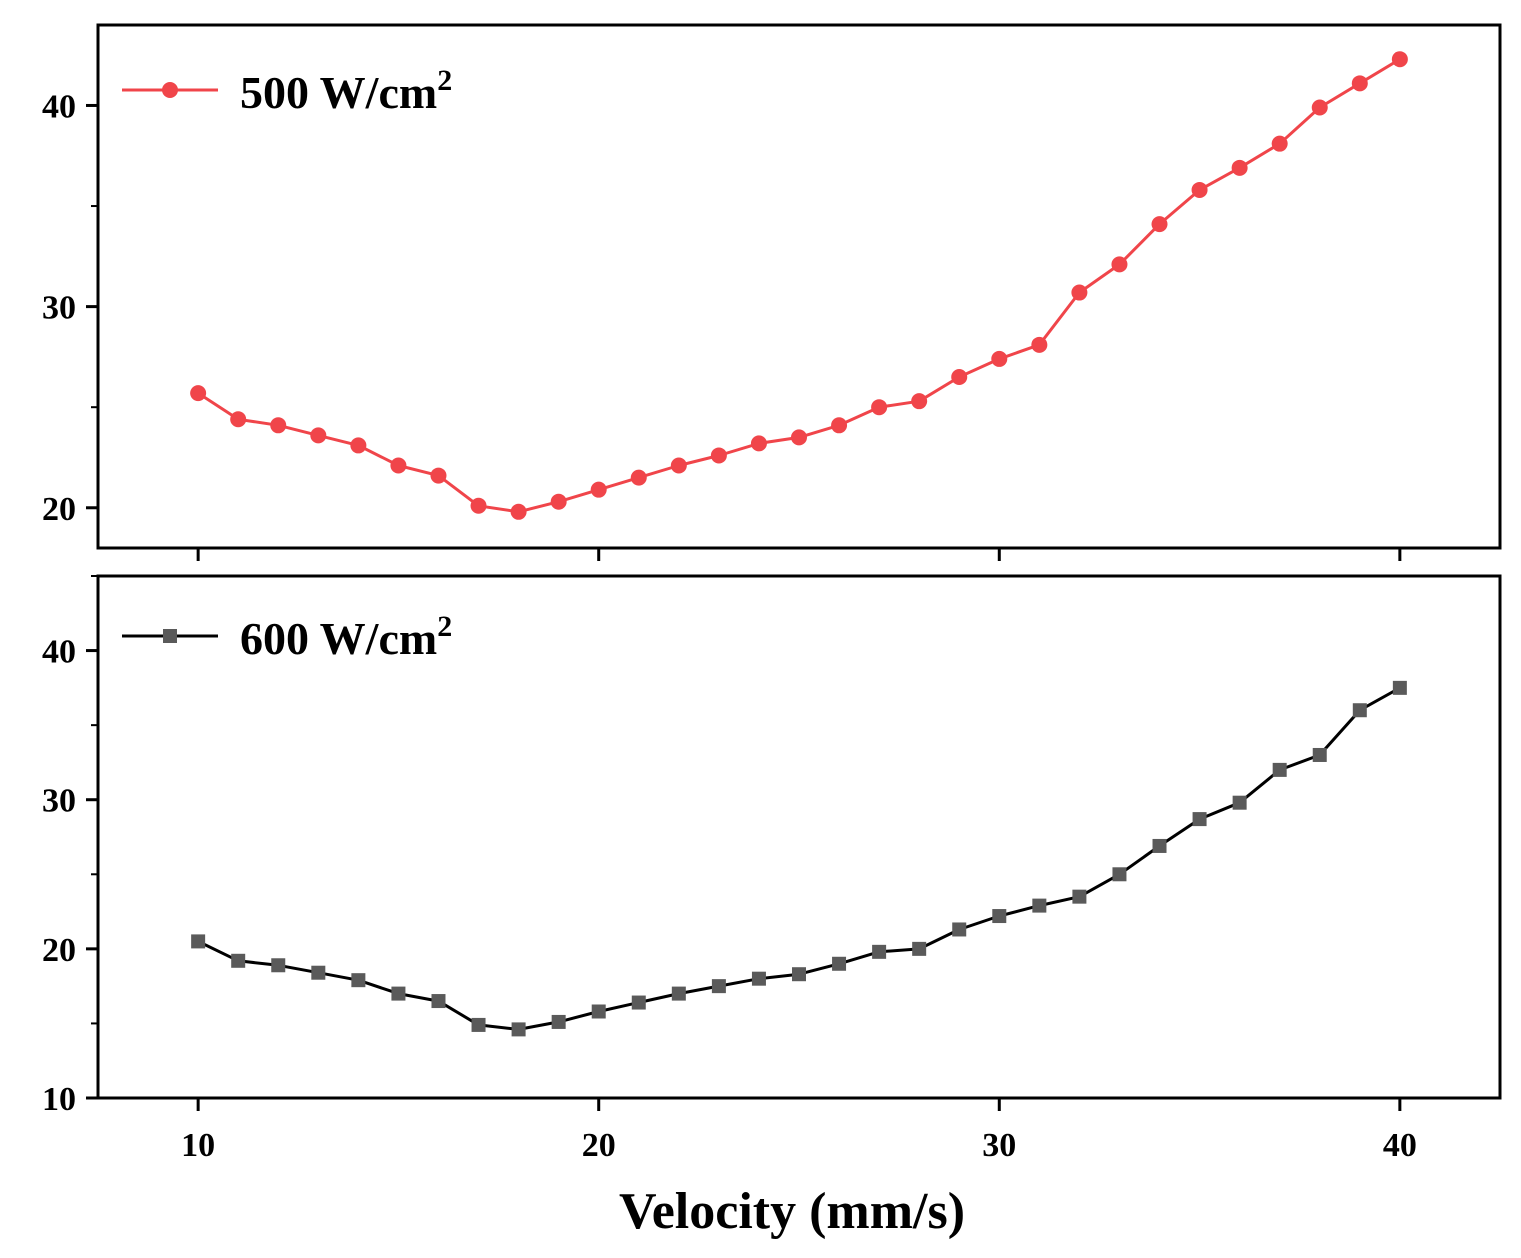  Describe the element at coordinates (338, 638) in the screenshot. I see `legend-text-600: 600 W/cm` at that location.